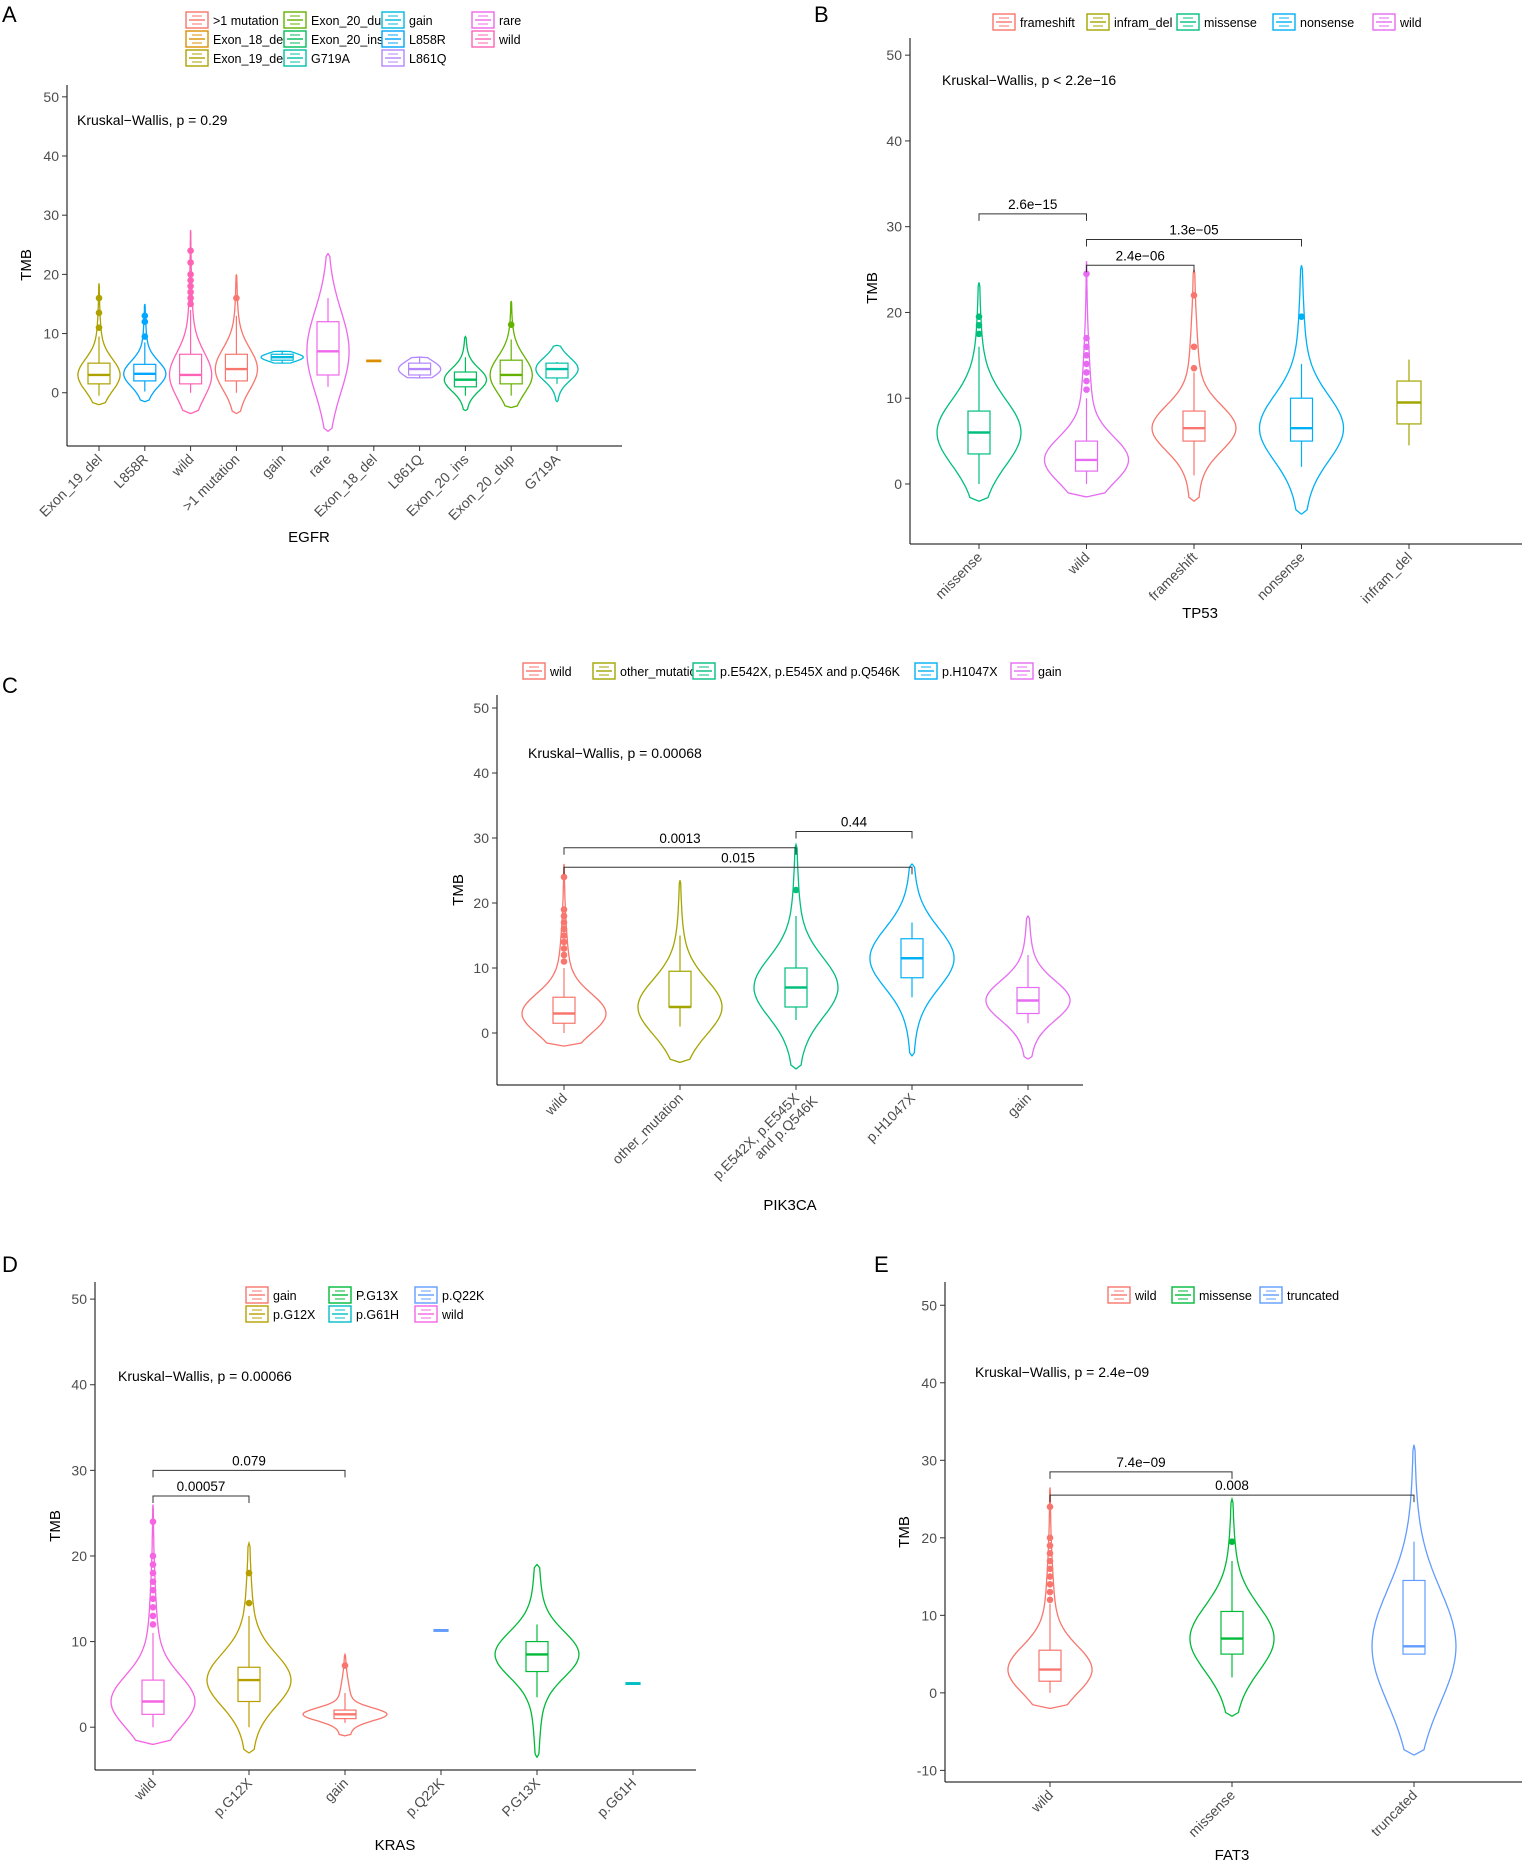 The image size is (1529, 1866). What do you see at coordinates (666, 1023) in the screenshot?
I see `category-1: other_mutation` at bounding box center [666, 1023].